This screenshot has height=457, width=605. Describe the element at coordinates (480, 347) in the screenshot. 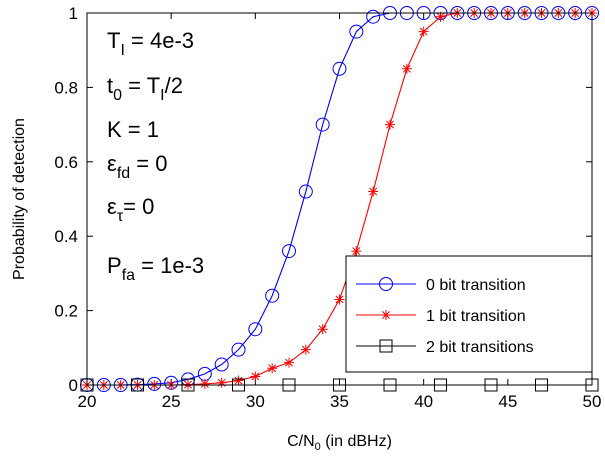

I see `legend-label: 2 bit transitions` at that location.